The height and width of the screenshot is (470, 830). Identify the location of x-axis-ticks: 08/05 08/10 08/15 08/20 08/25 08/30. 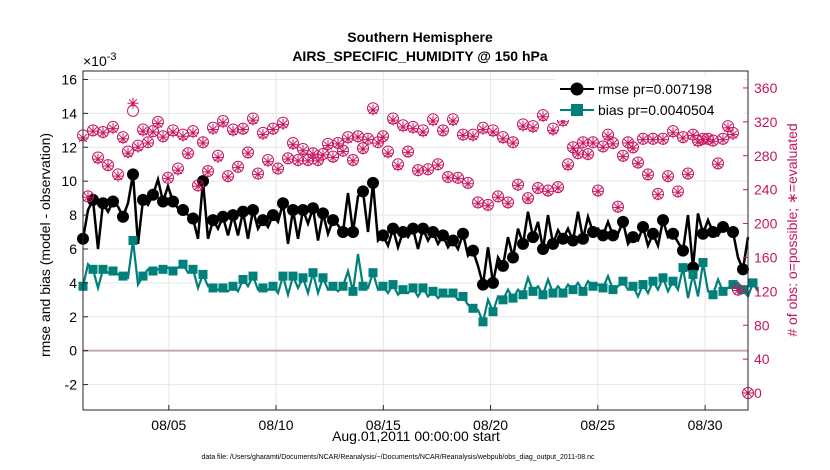
(437, 419).